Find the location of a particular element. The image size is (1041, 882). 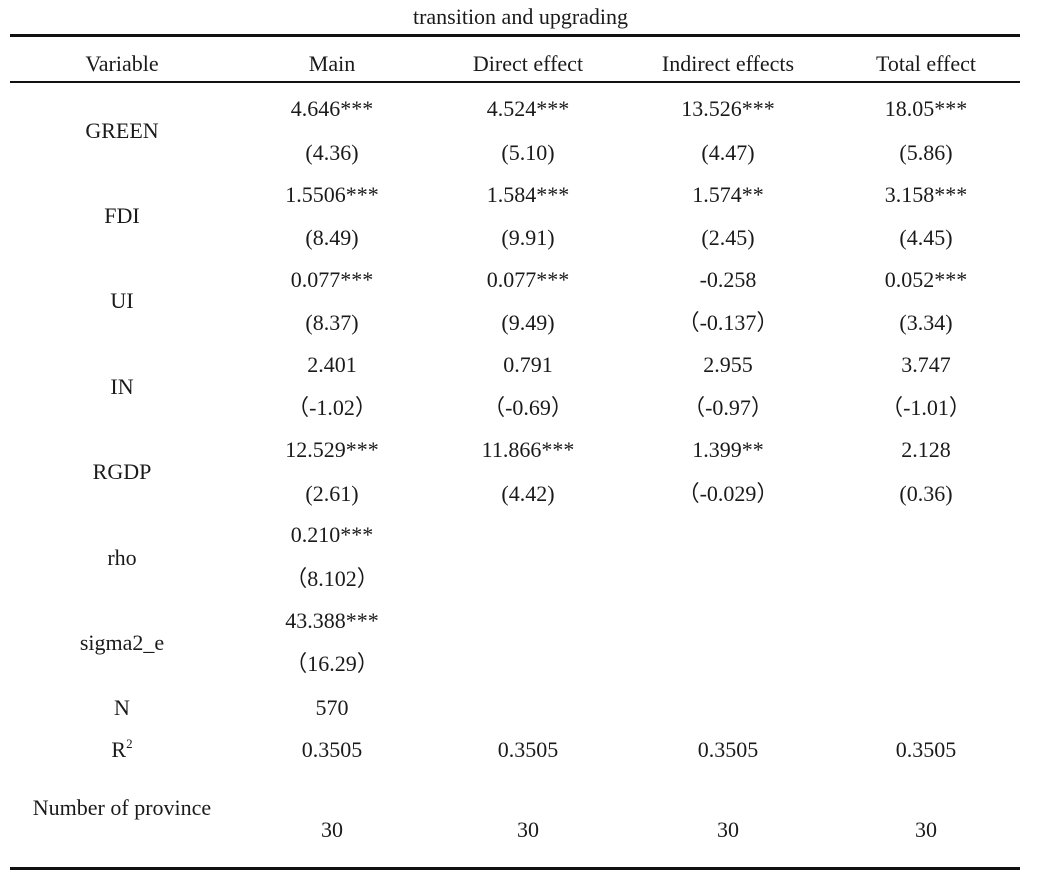

green-main-coef: 4.646*** is located at coordinates (332, 108).